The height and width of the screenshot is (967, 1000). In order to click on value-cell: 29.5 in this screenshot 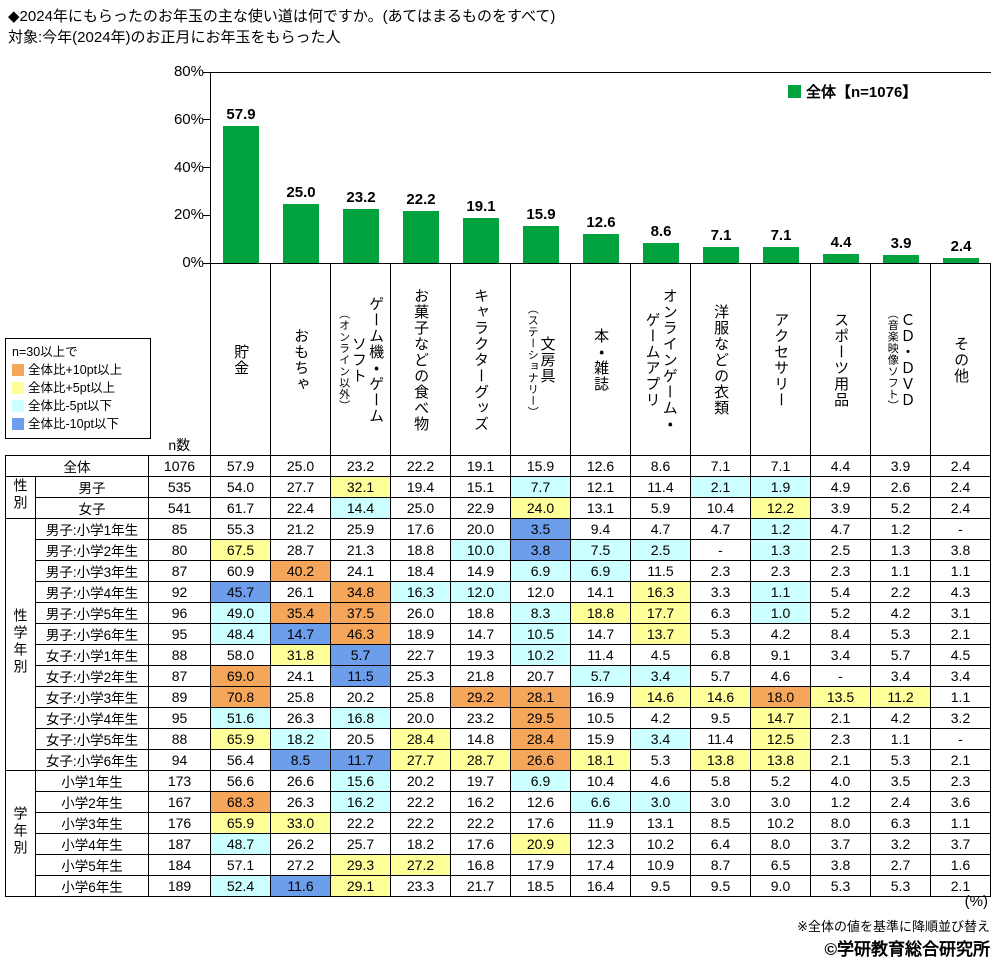, I will do `click(540, 718)`.